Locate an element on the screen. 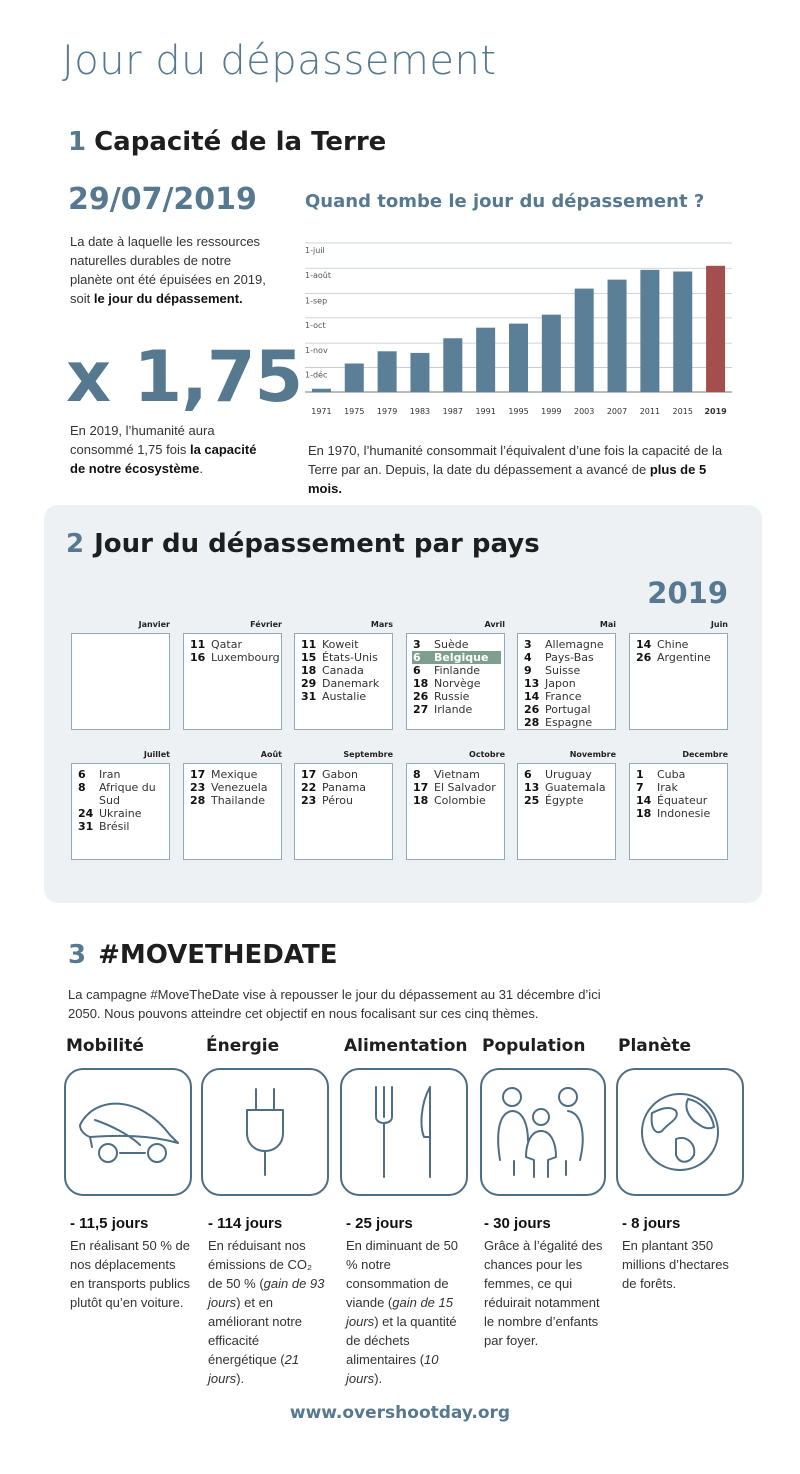 This screenshot has width=800, height=1474. theme-name: Énergie is located at coordinates (243, 1046).